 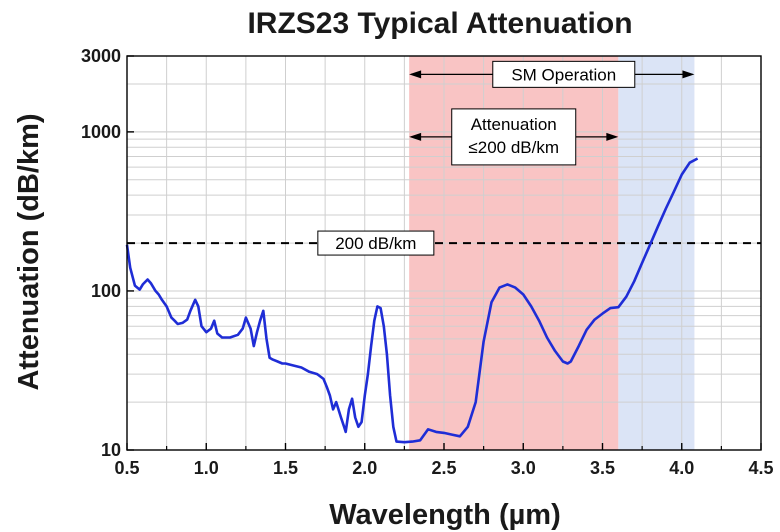 I want to click on reference-label-box, so click(x=376, y=243).